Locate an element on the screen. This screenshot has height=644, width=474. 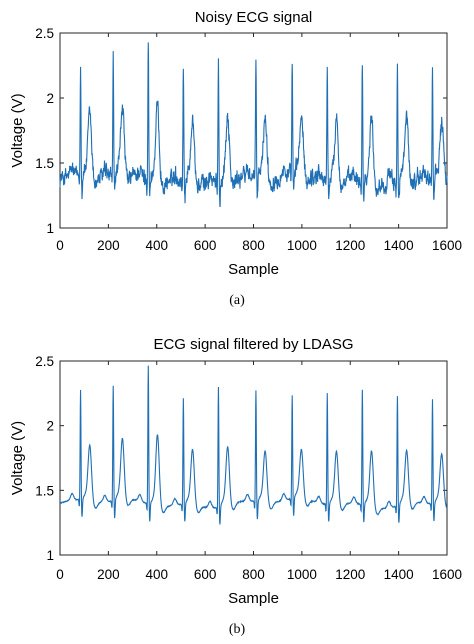
chart-title: Noisy ECG signal is located at coordinates (254, 17).